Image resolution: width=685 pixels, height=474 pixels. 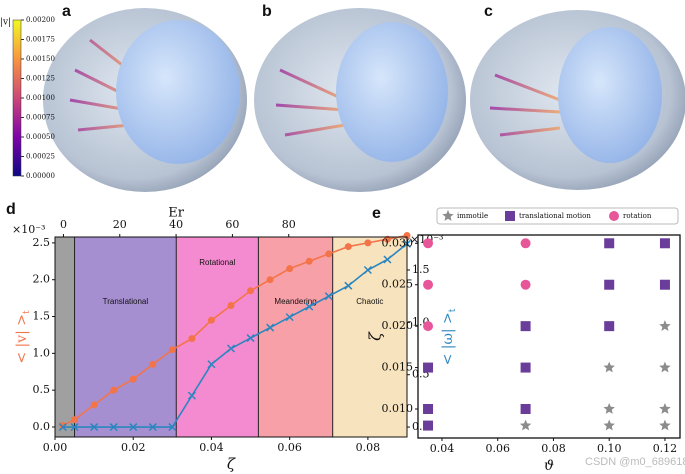 I want to click on y2-tick-label: 1.5, so click(x=421, y=269).